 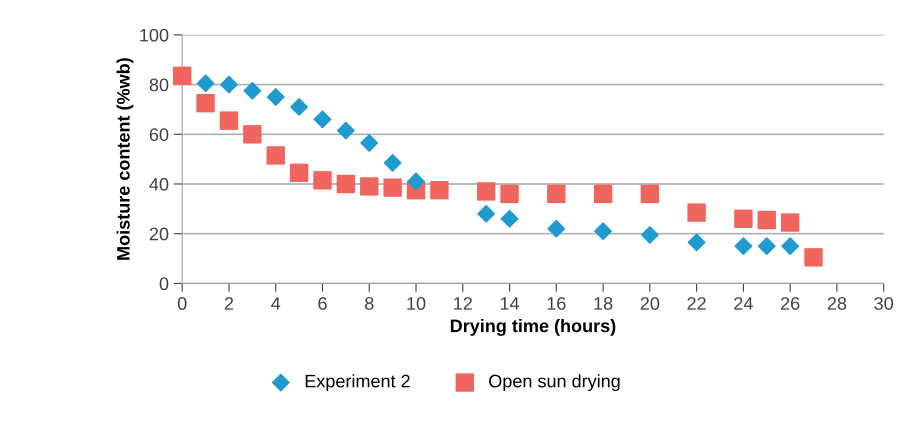 I want to click on x-tick-label: 30, so click(x=884, y=303).